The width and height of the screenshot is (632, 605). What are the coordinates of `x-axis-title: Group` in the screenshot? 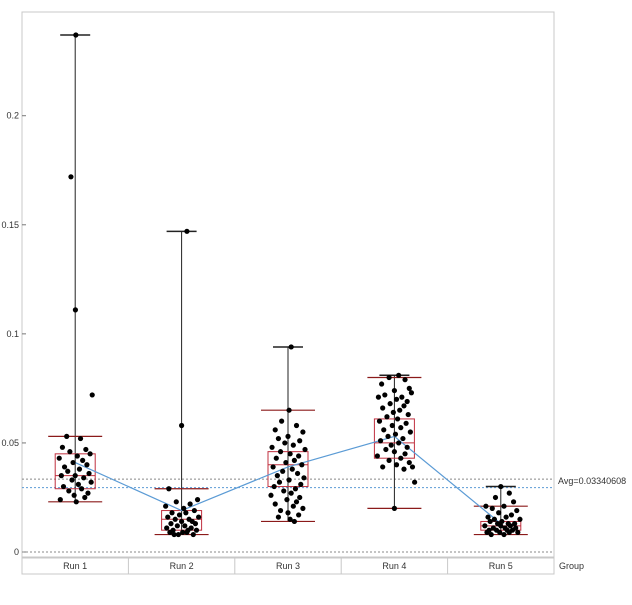 It's located at (571, 566).